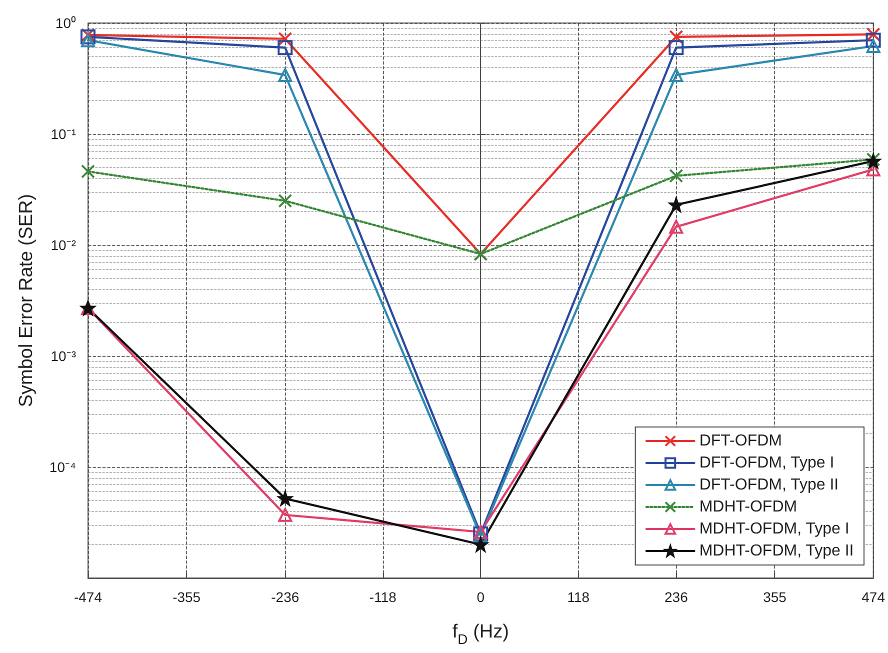  Describe the element at coordinates (578, 597) in the screenshot. I see `x-tick-label: 118` at that location.